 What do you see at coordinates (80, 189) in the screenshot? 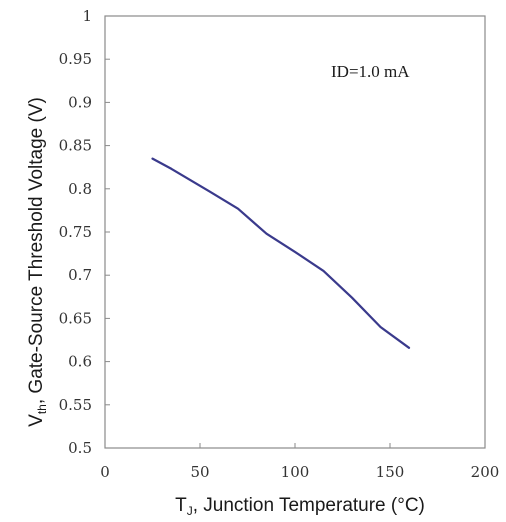
I see `y-tick-label: 0.8` at bounding box center [80, 189].